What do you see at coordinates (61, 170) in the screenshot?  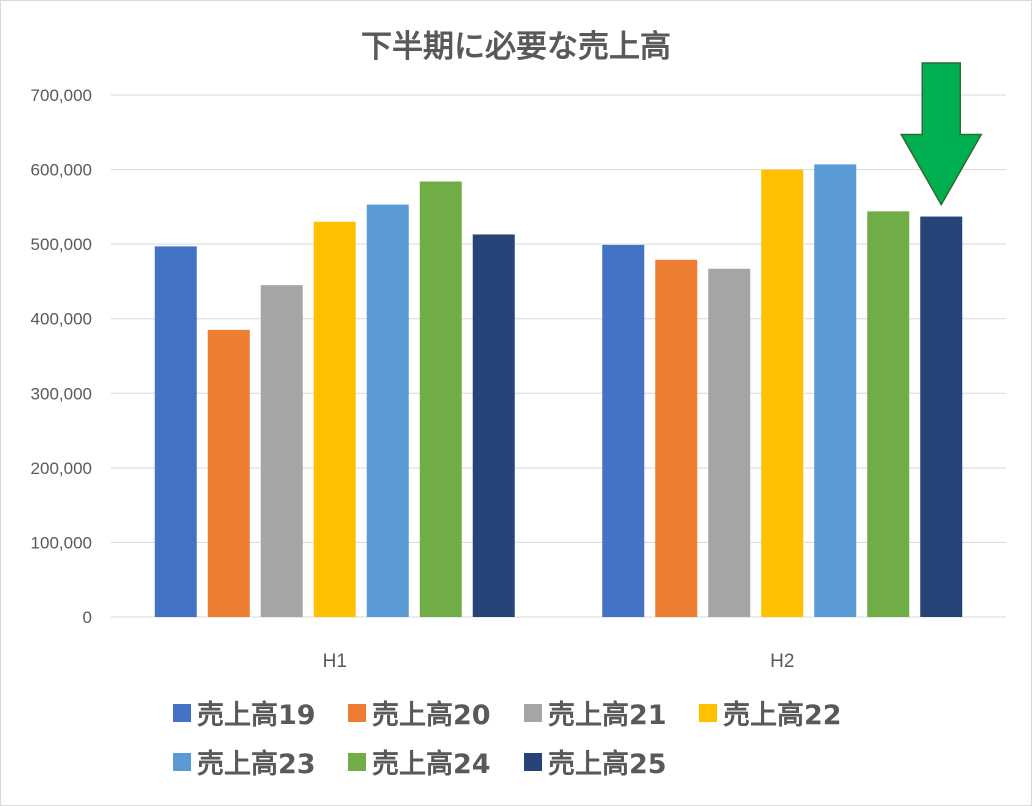 I see `y-tick-label: 600,000` at bounding box center [61, 170].